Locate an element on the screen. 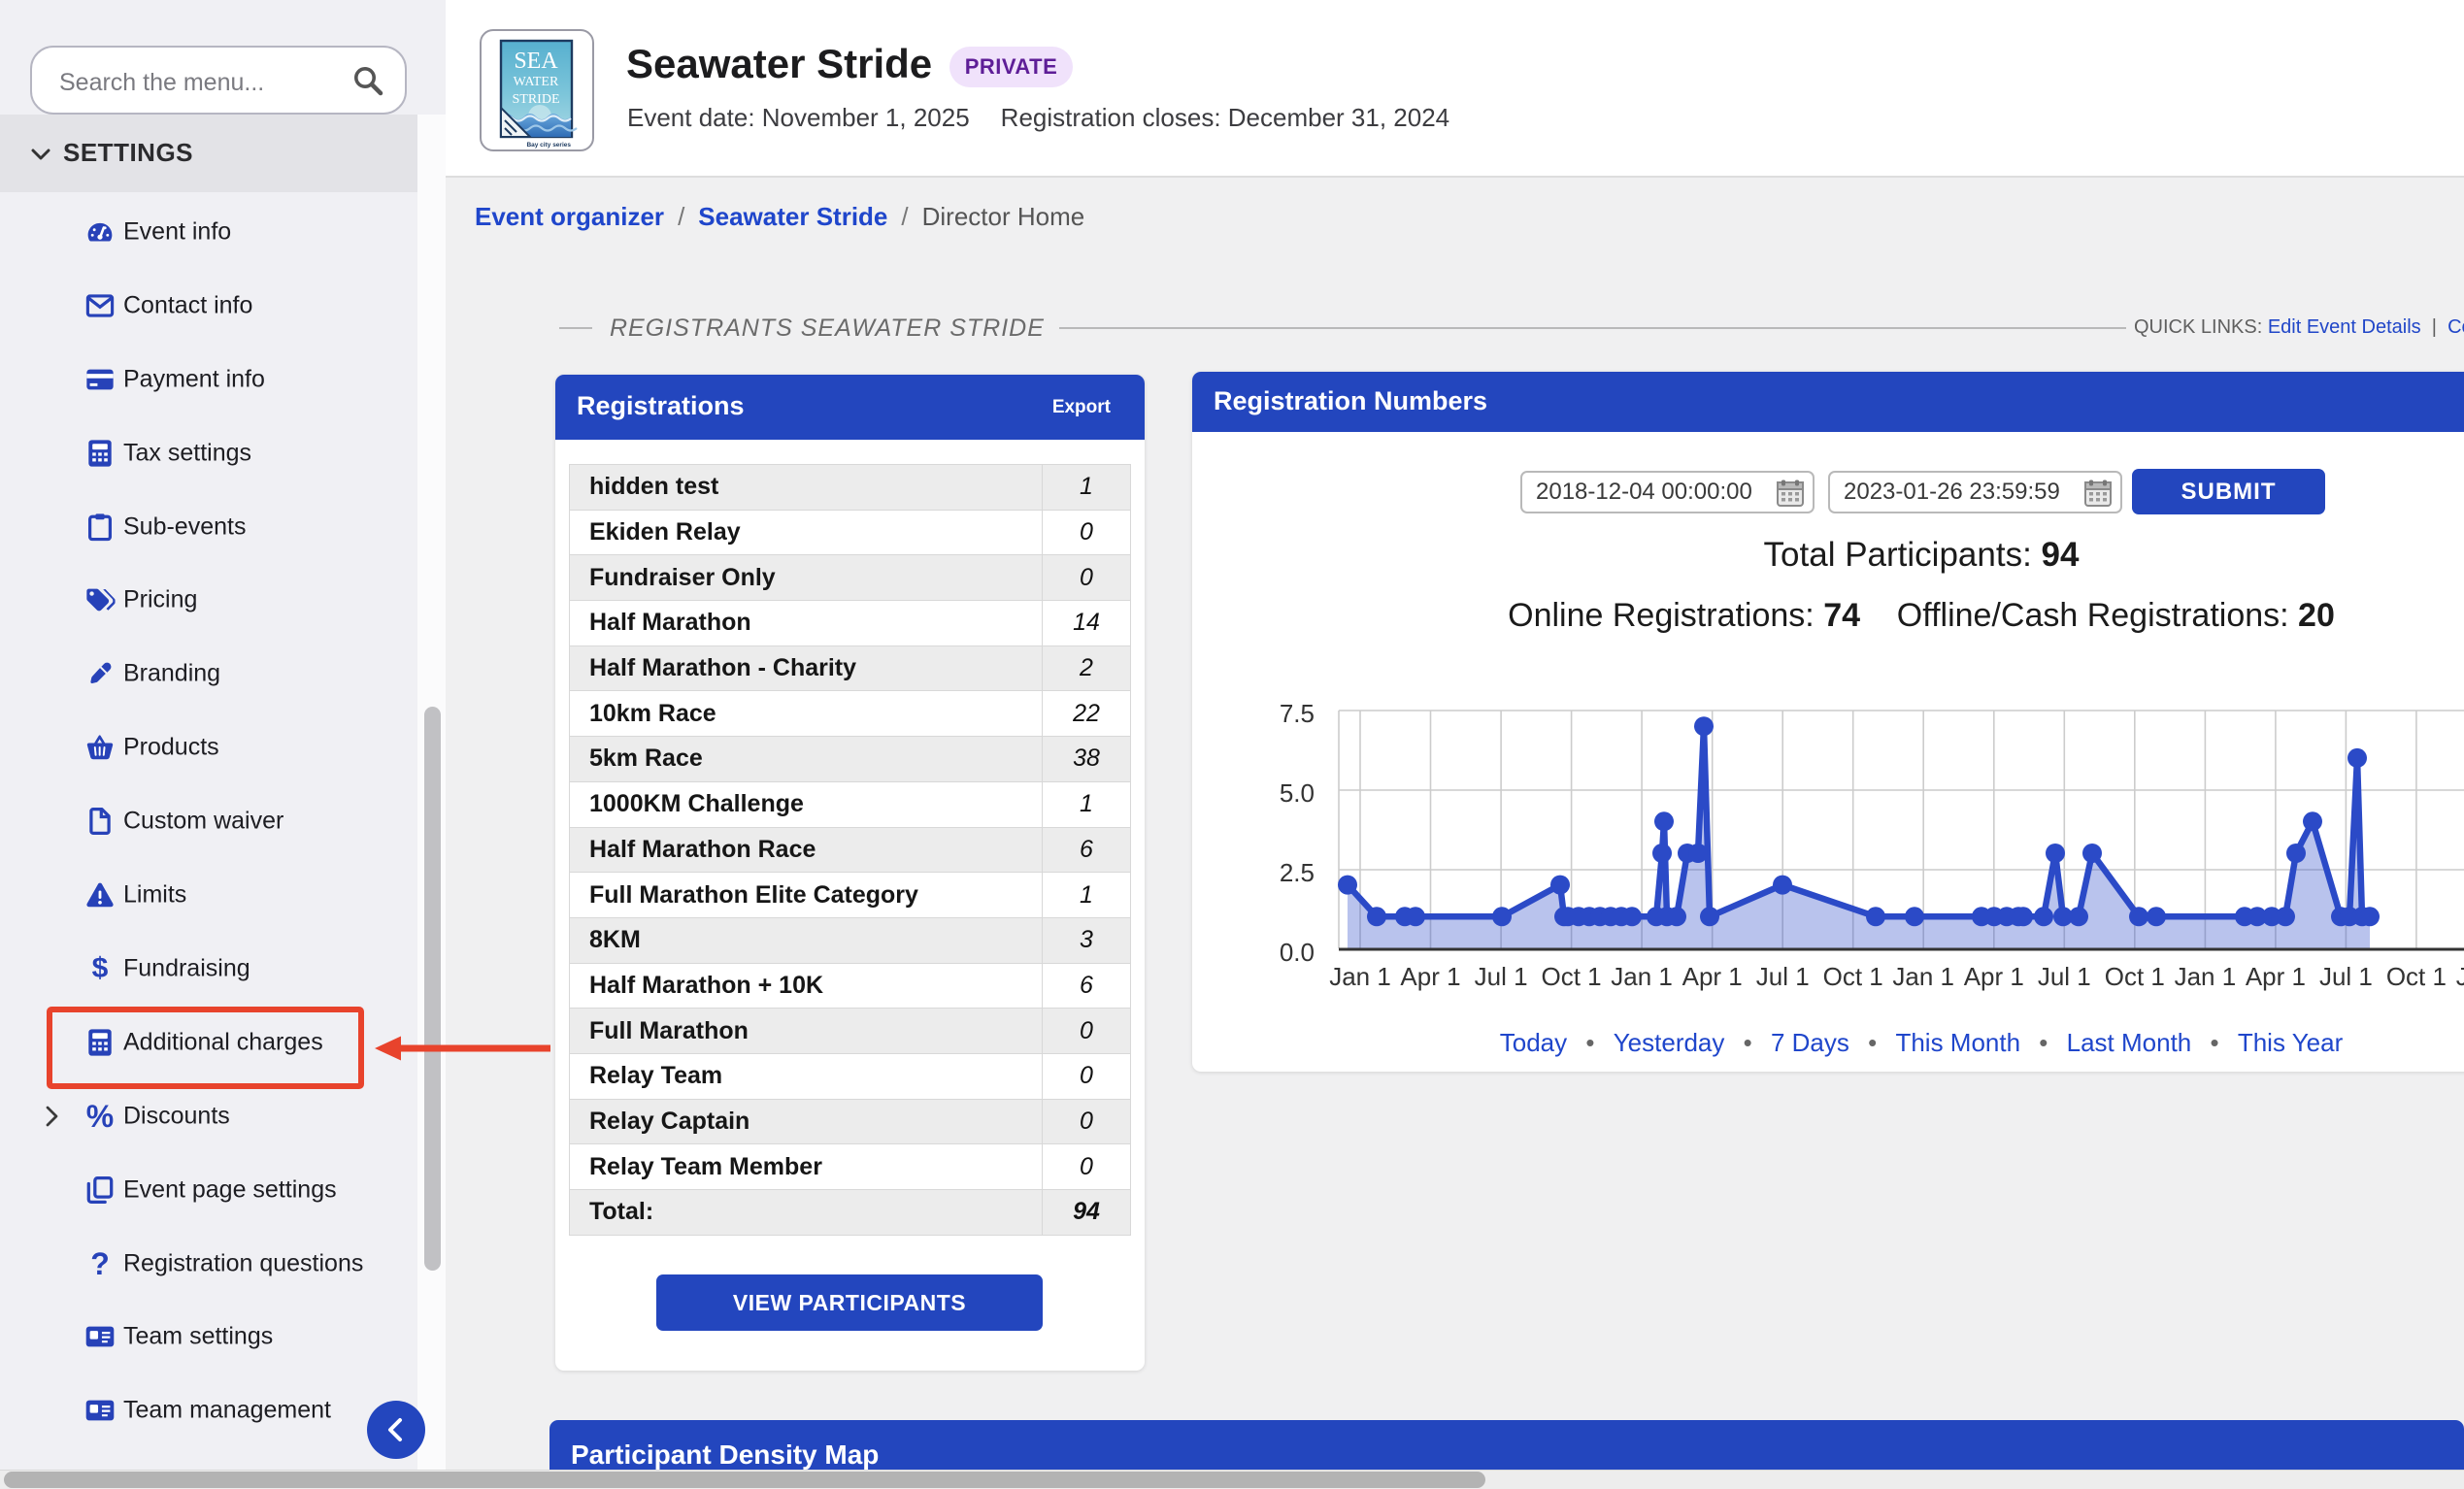  svg-text: WATER is located at coordinates (536, 82).